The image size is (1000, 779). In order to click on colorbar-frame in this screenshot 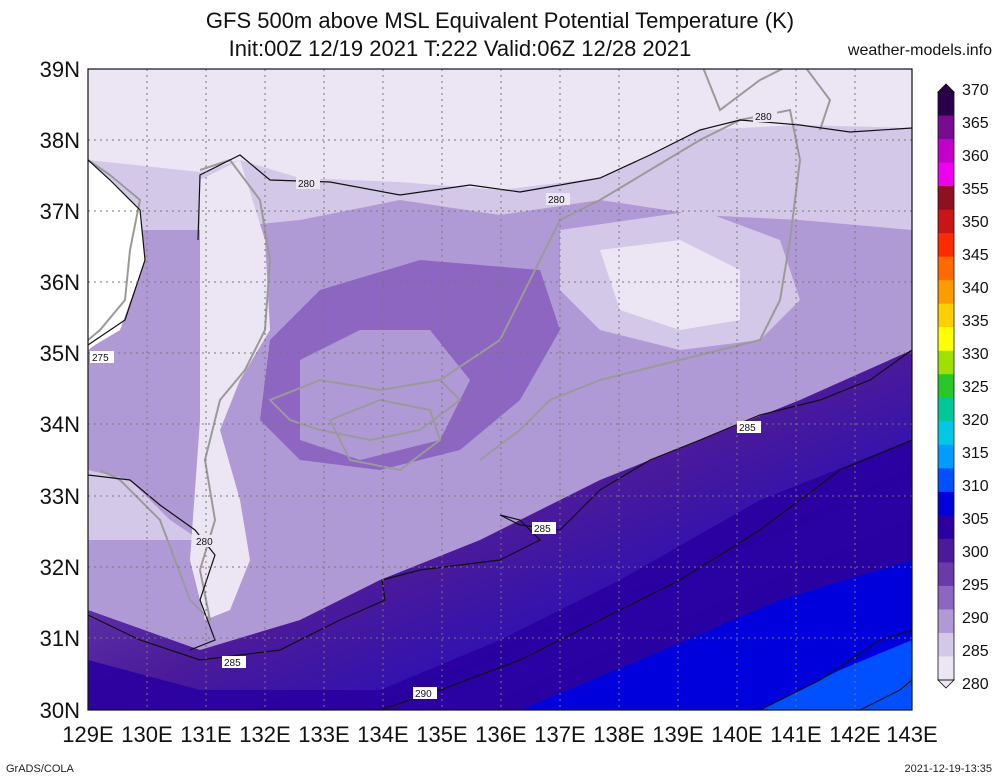, I will do `click(946, 386)`.